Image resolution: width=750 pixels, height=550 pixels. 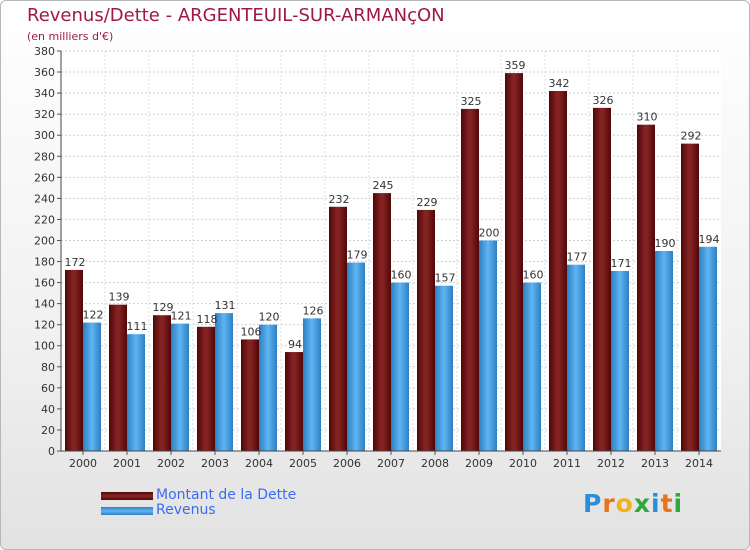 I want to click on legend-label-revenus: Revenus, so click(x=186, y=510).